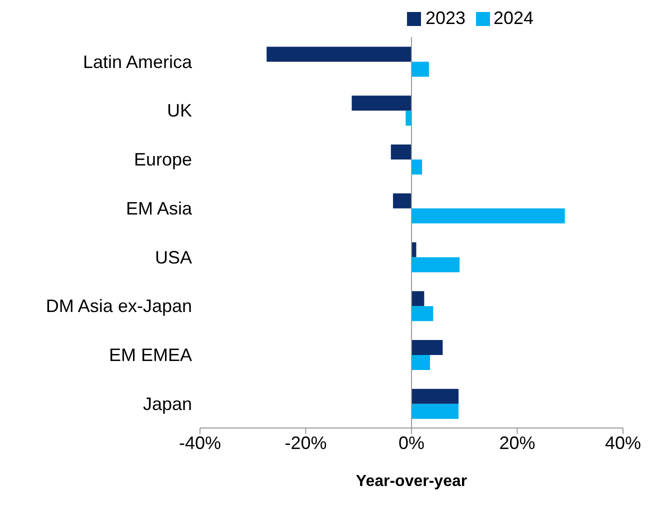 The height and width of the screenshot is (506, 653). What do you see at coordinates (514, 18) in the screenshot?
I see `legend-label: 2024` at bounding box center [514, 18].